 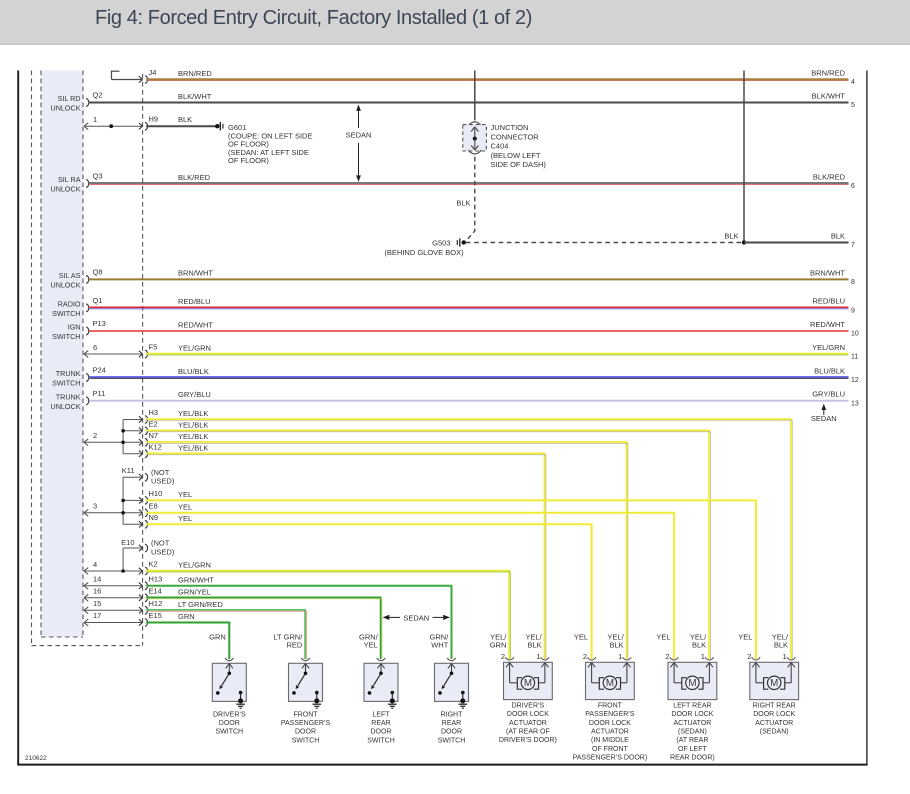 What do you see at coordinates (155, 447) in the screenshot?
I see `svg-text: K12` at bounding box center [155, 447].